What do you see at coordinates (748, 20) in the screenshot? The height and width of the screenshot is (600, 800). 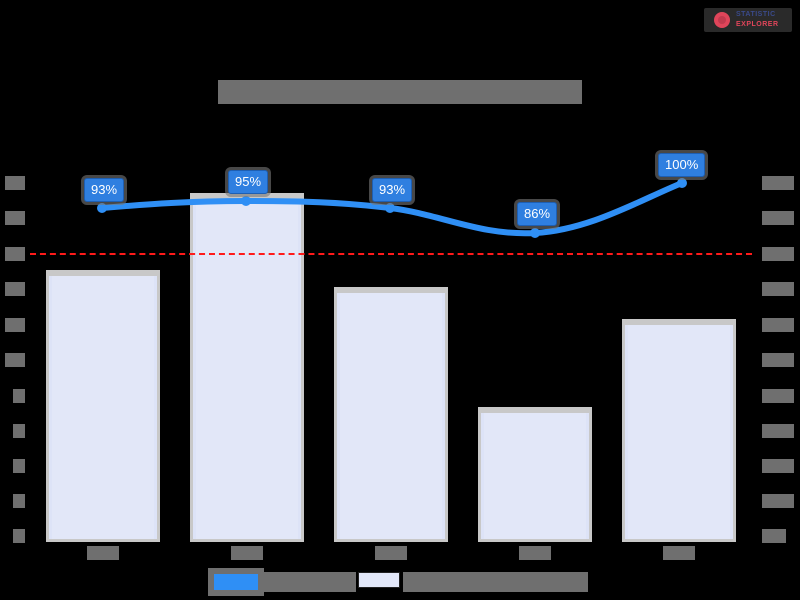 I see `brand-logo: STATISTIC EXPLORER` at bounding box center [748, 20].